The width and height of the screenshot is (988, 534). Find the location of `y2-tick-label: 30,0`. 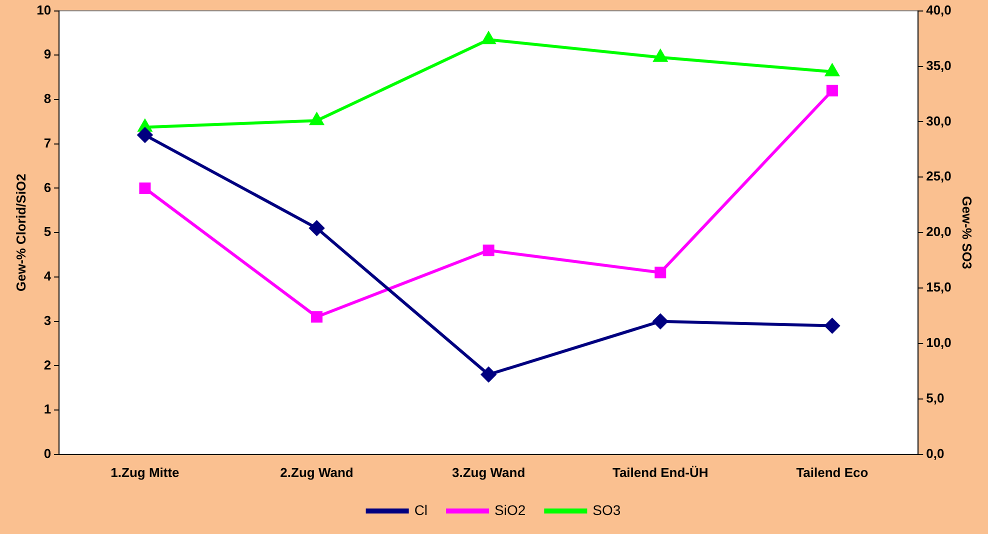

y2-tick-label: 30,0 is located at coordinates (939, 120).